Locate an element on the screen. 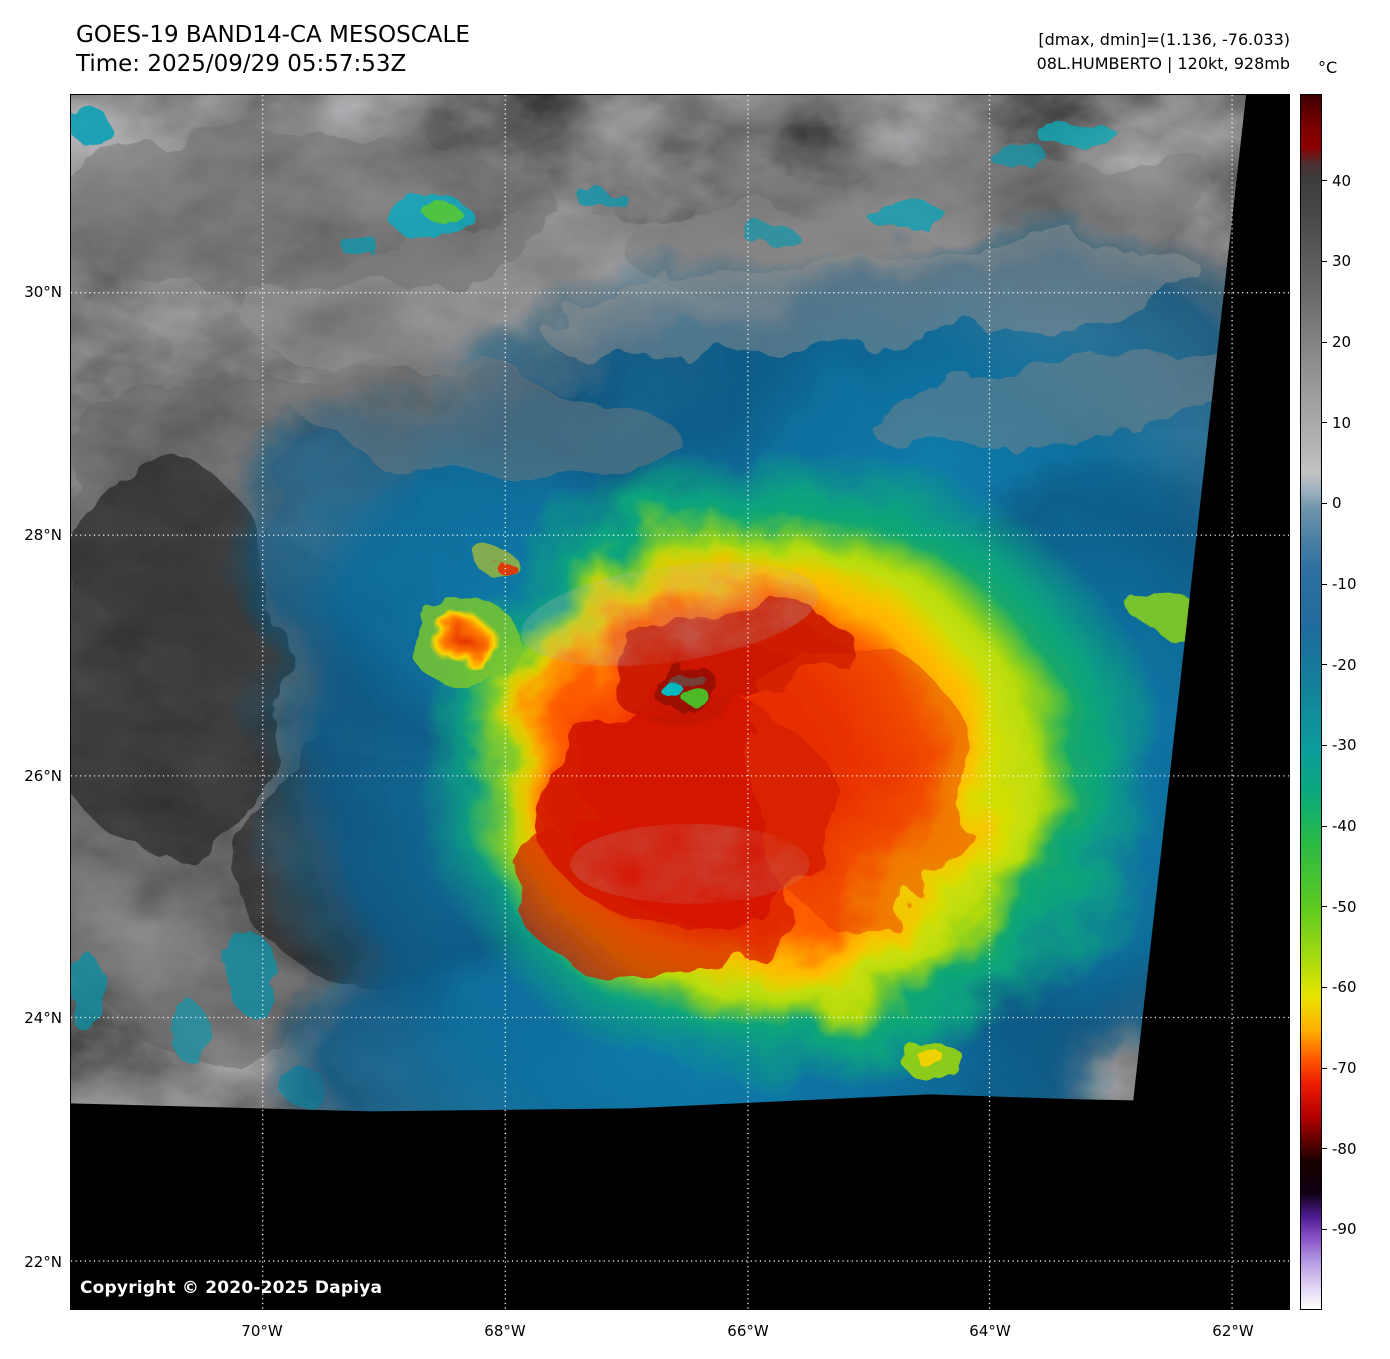 This screenshot has height=1359, width=1390. lat-tick-label: 28°N is located at coordinates (43, 535).